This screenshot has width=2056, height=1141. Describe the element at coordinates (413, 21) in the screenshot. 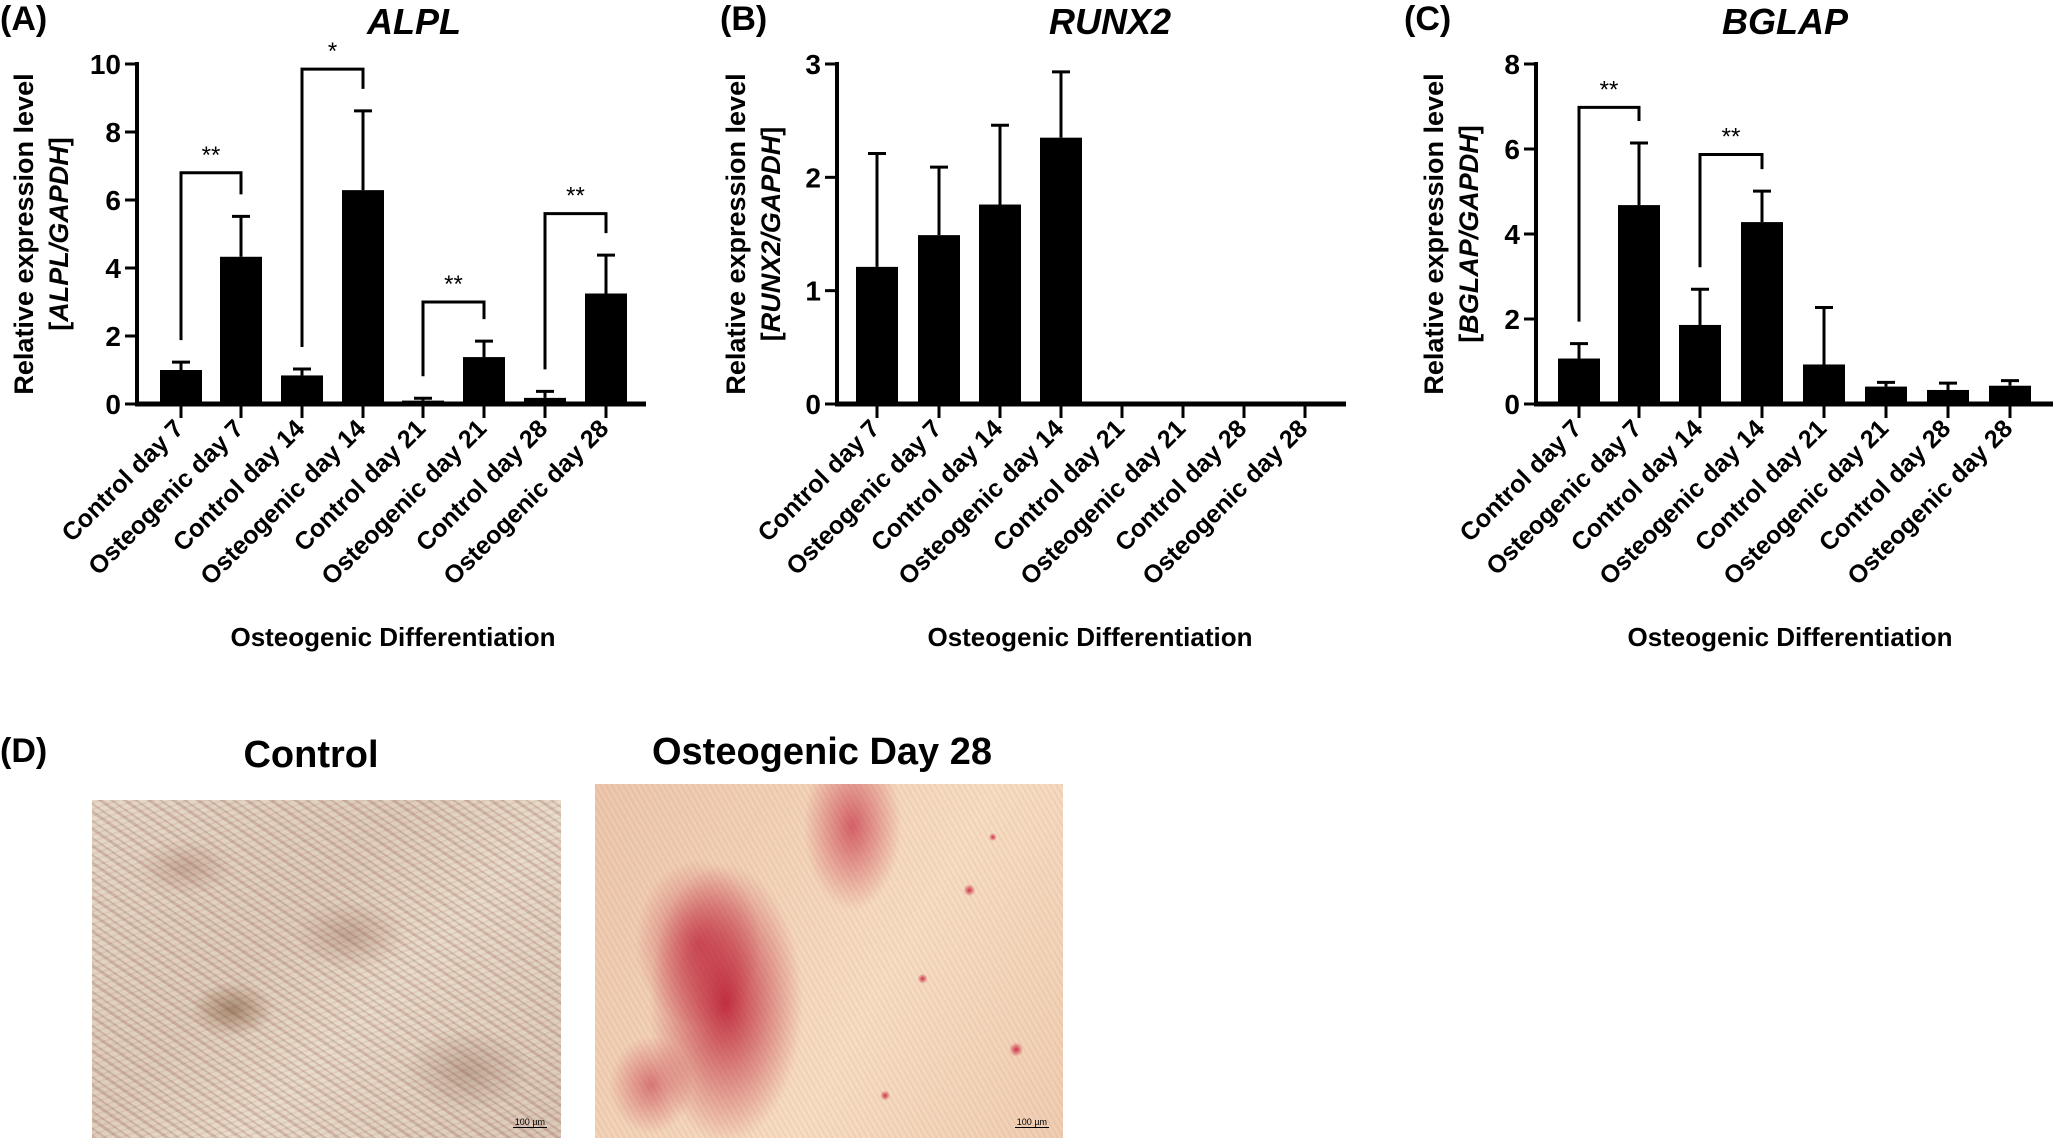

I see `chart-title: ALPL` at that location.